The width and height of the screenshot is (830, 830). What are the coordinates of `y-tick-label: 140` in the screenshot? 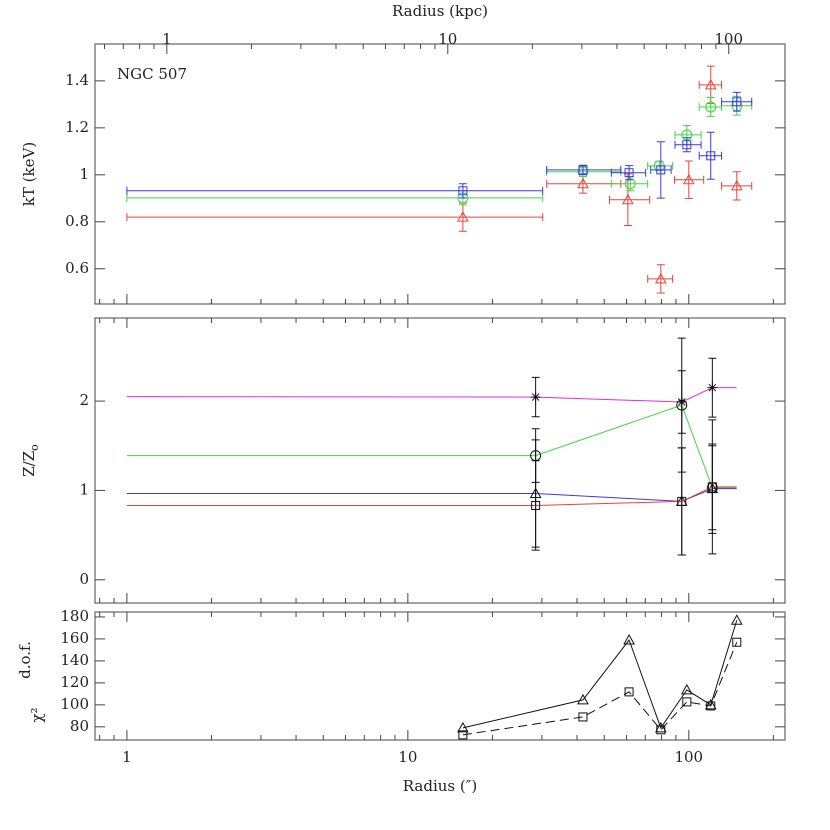 It's located at (74, 660).